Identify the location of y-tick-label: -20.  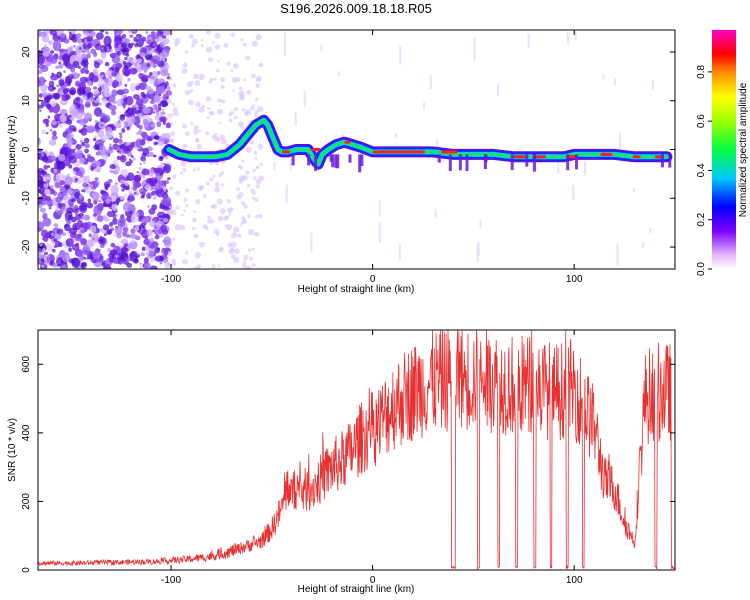
(26, 246).